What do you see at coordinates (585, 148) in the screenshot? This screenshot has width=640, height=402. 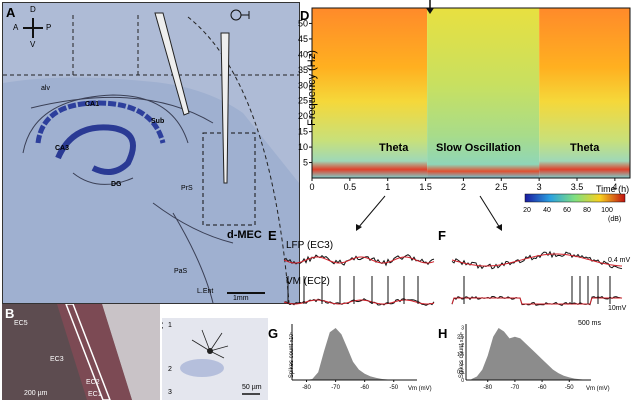 I see `annotation-theta-2: Theta` at bounding box center [585, 148].